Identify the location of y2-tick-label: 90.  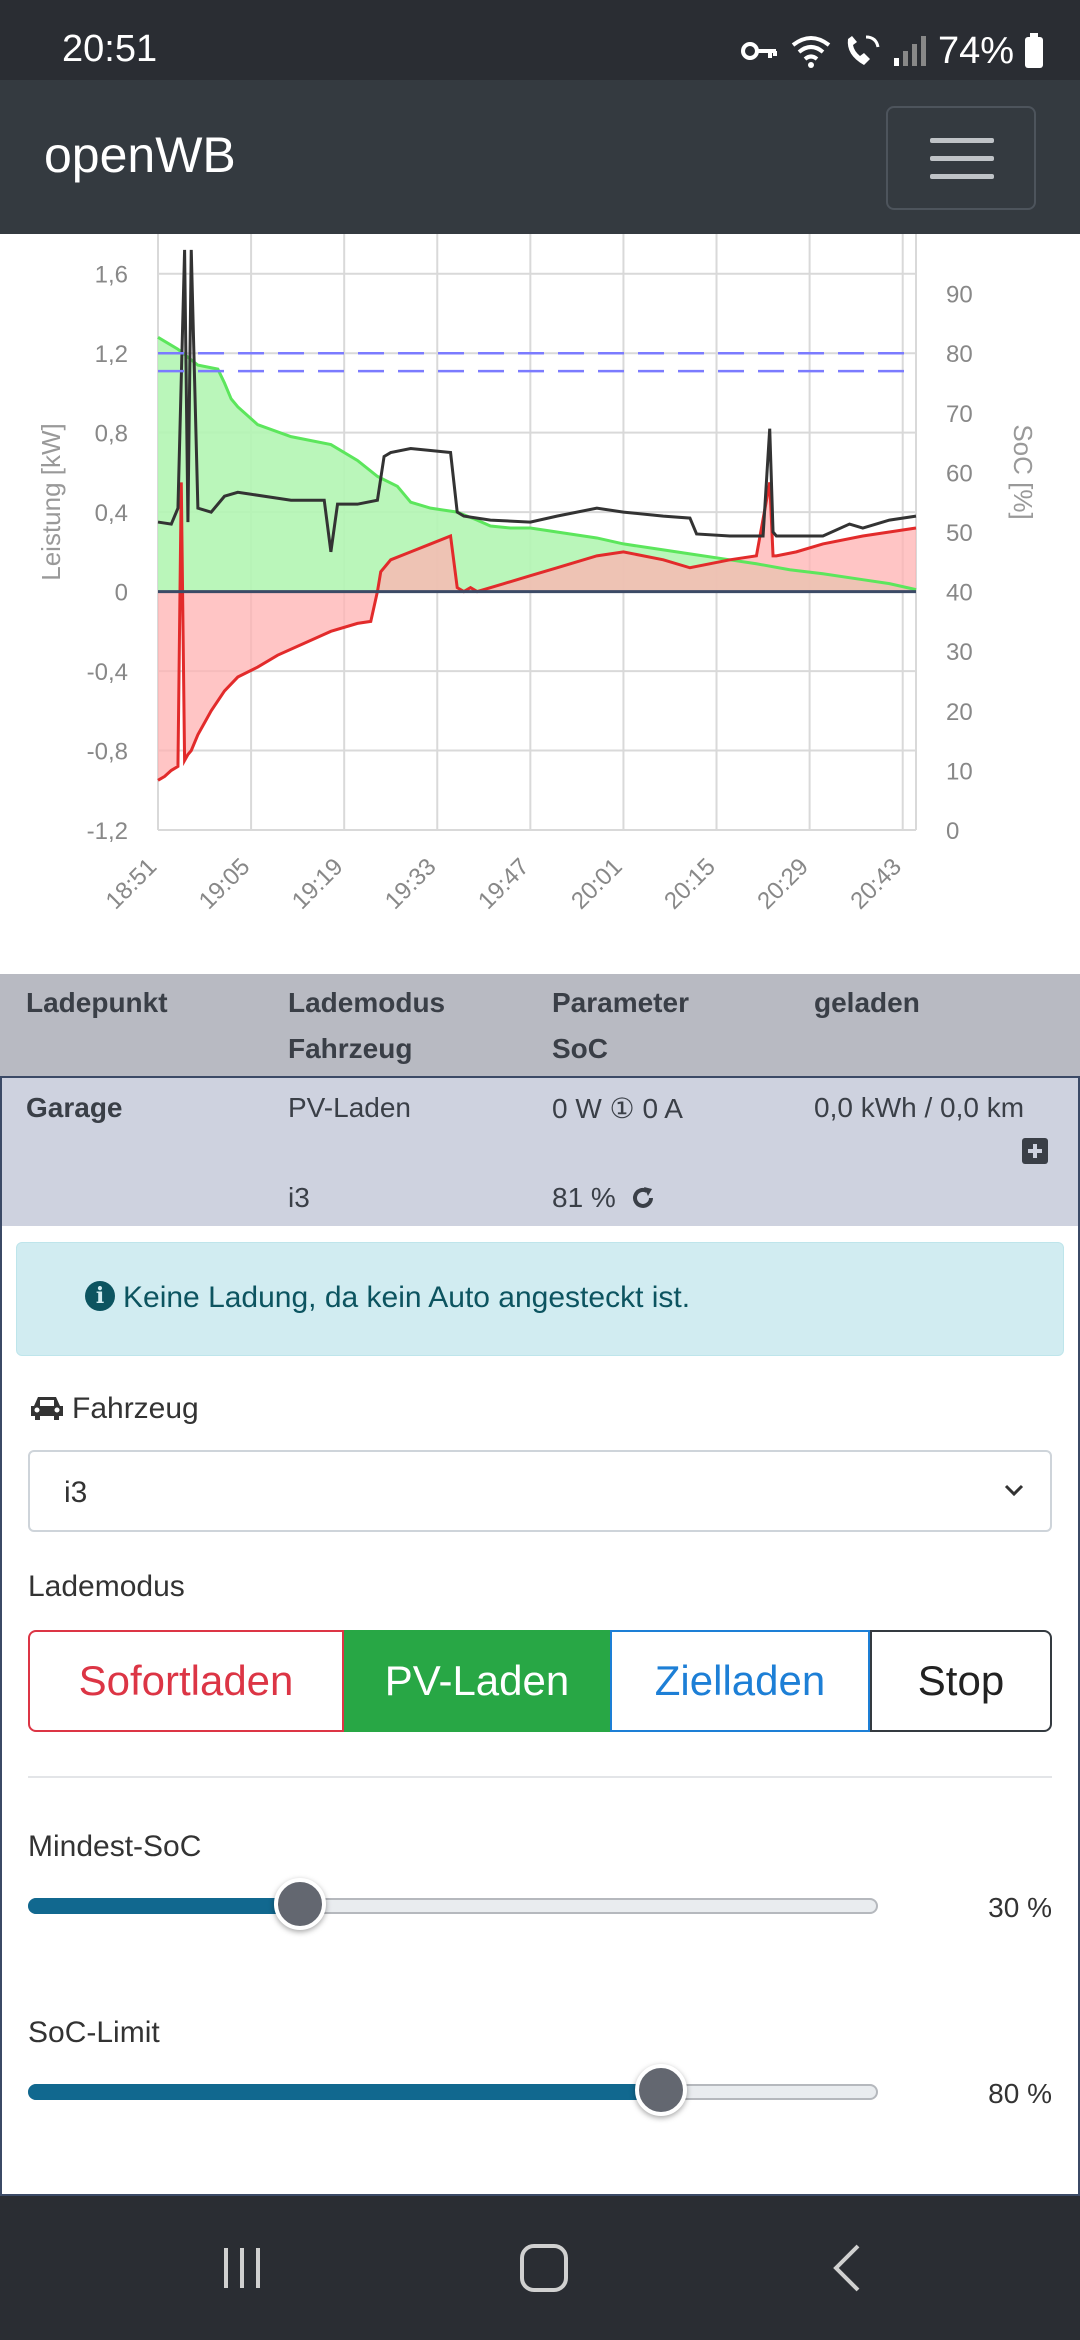
(959, 295).